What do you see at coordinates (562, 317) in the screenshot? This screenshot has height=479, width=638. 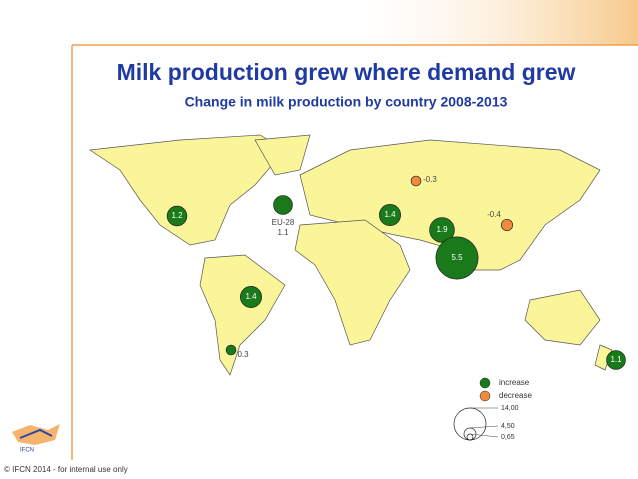 I see `australia` at bounding box center [562, 317].